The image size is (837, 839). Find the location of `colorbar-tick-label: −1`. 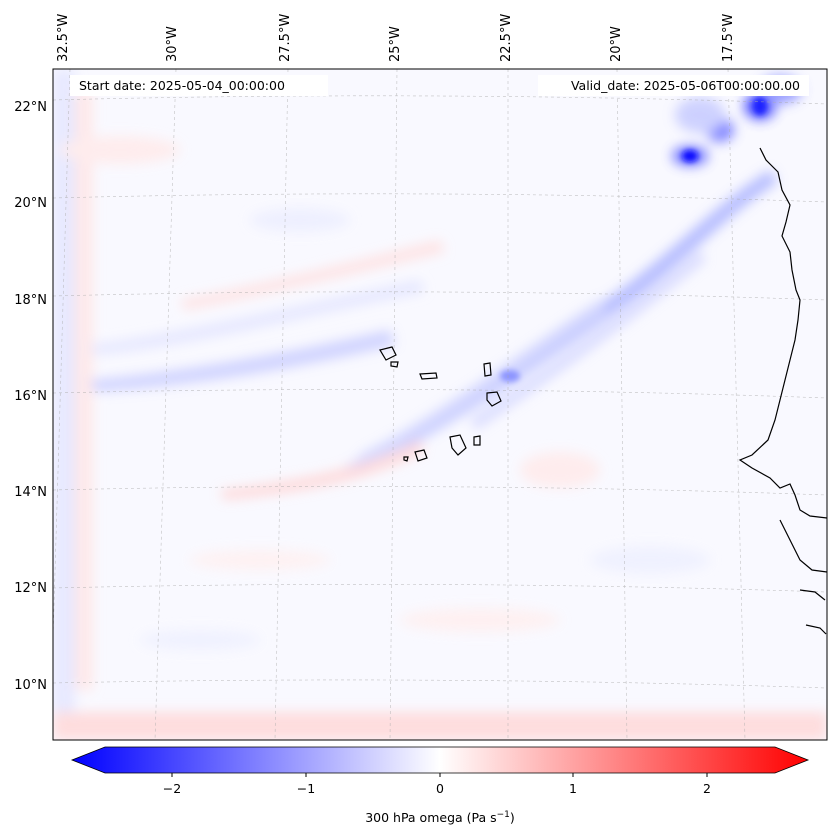

colorbar-tick-label: −1 is located at coordinates (306, 788).